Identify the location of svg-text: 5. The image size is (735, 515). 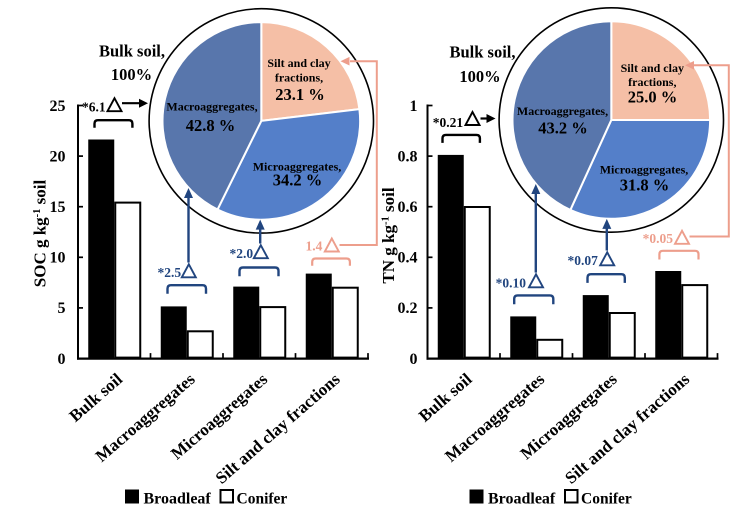
(62, 308).